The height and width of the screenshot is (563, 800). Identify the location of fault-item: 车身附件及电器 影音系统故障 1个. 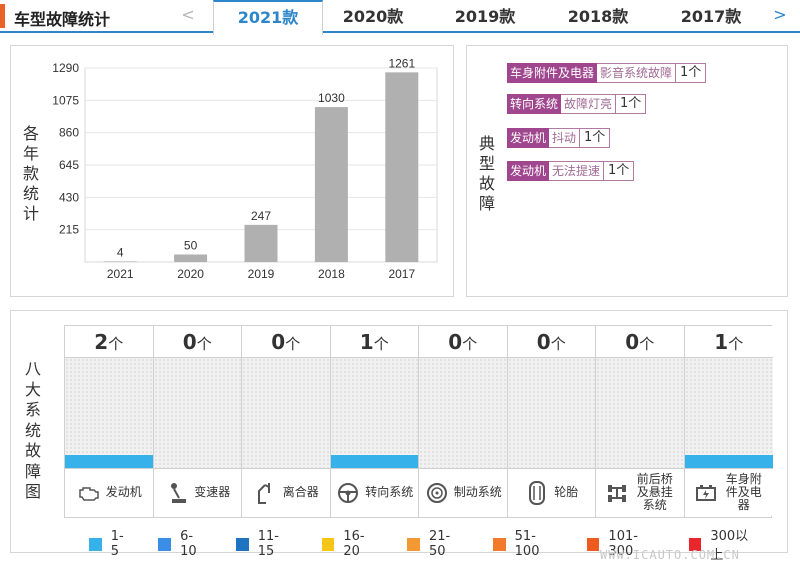
(607, 73).